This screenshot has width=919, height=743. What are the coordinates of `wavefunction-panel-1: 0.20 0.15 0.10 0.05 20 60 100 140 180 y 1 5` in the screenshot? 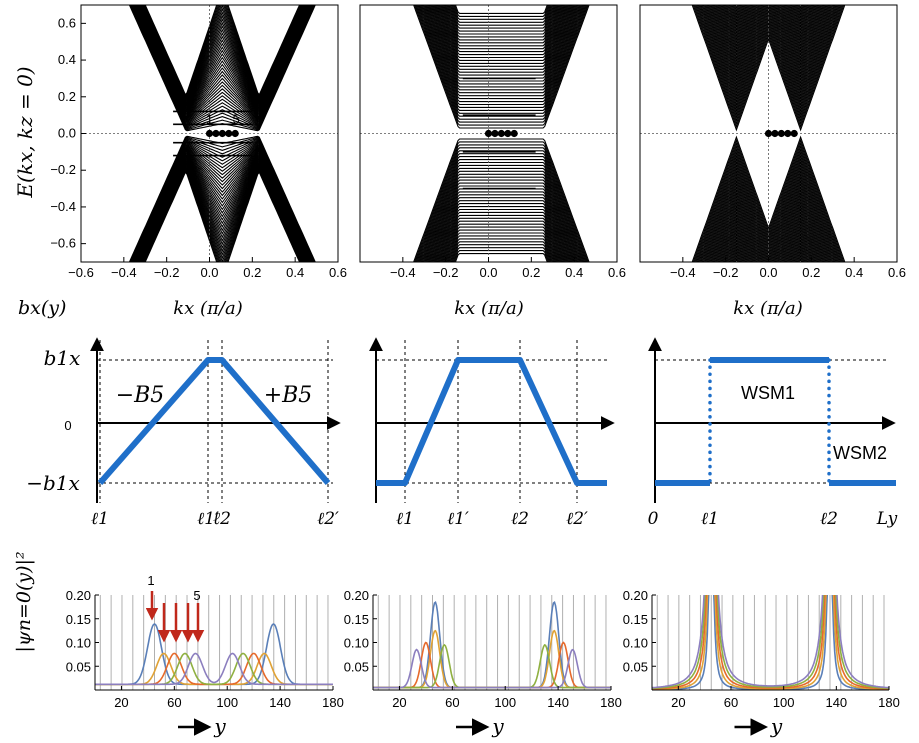 It's located at (205, 655).